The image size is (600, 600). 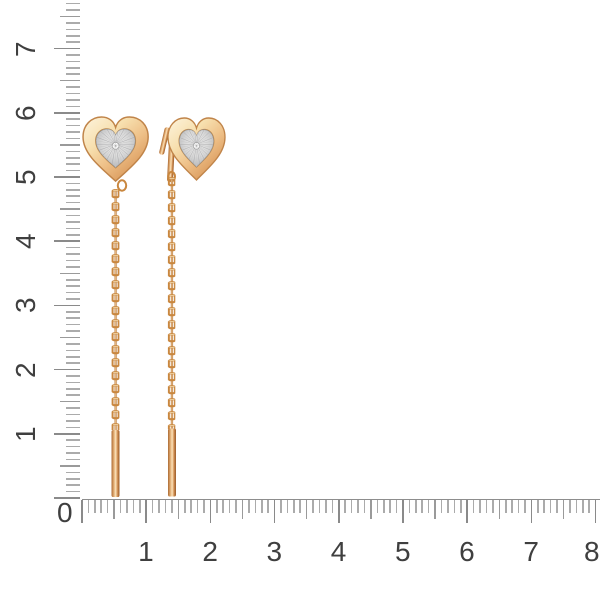 I want to click on h-ruler-label-6: 6, so click(x=467, y=551).